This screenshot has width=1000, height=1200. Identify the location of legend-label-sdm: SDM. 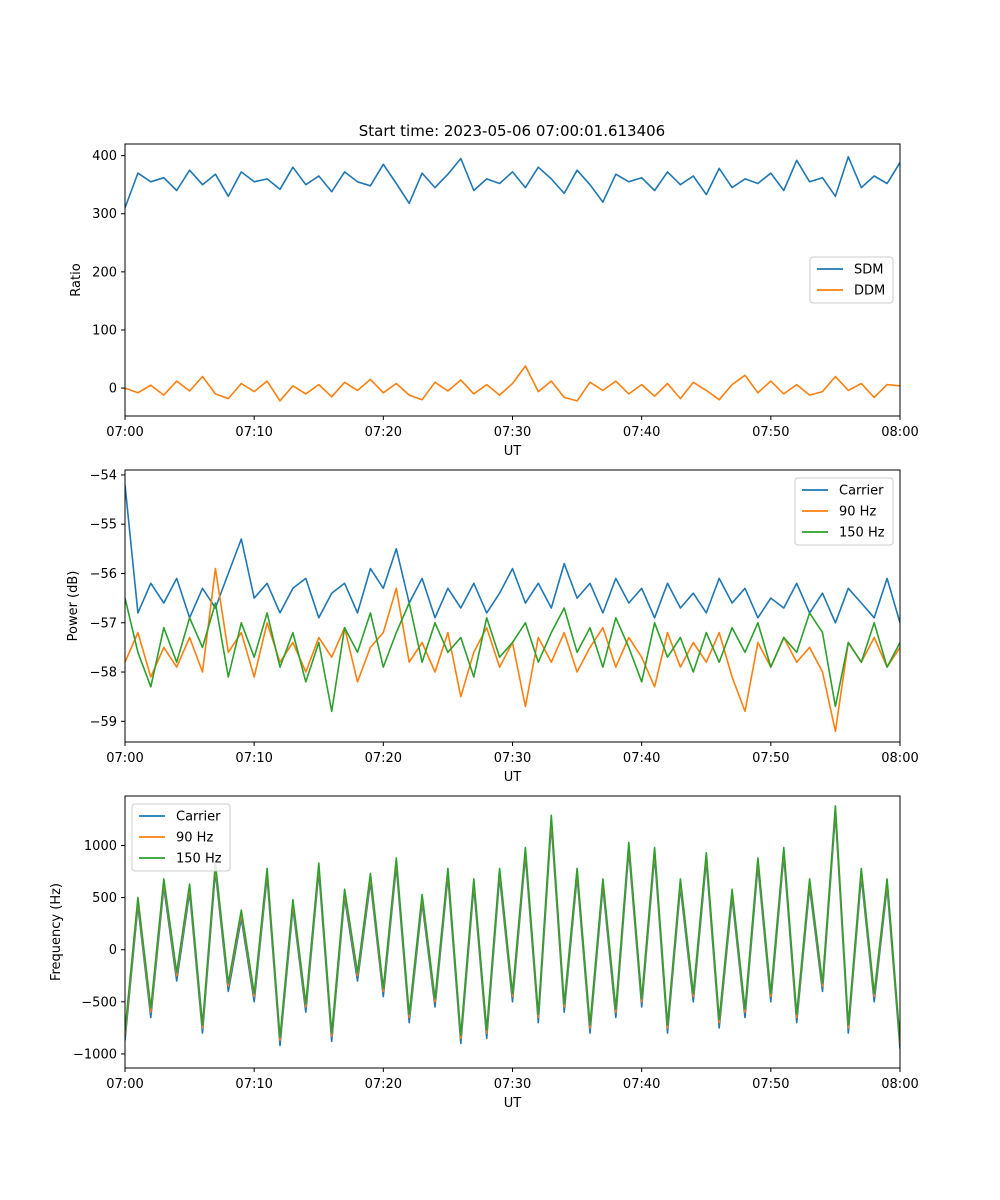
(868, 270).